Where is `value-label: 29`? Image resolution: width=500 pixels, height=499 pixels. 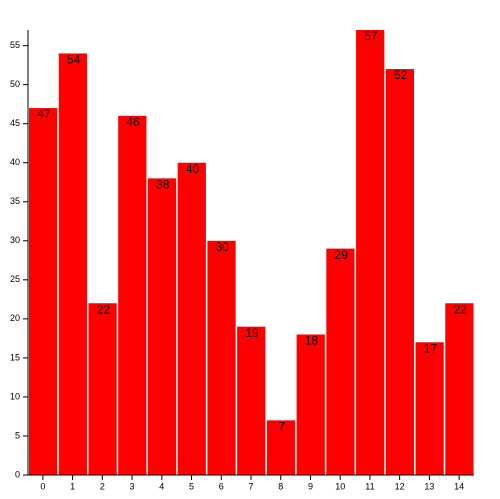
value-label: 29 is located at coordinates (342, 255).